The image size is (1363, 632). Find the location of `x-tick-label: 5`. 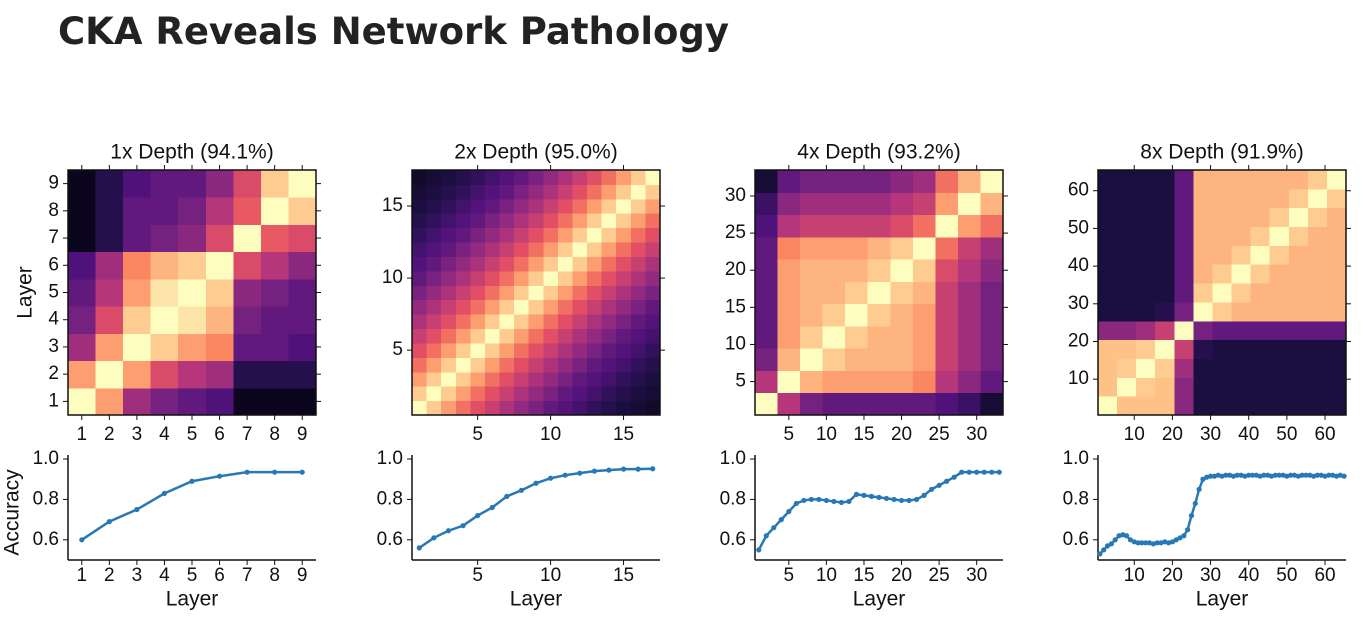

x-tick-label: 5 is located at coordinates (789, 575).